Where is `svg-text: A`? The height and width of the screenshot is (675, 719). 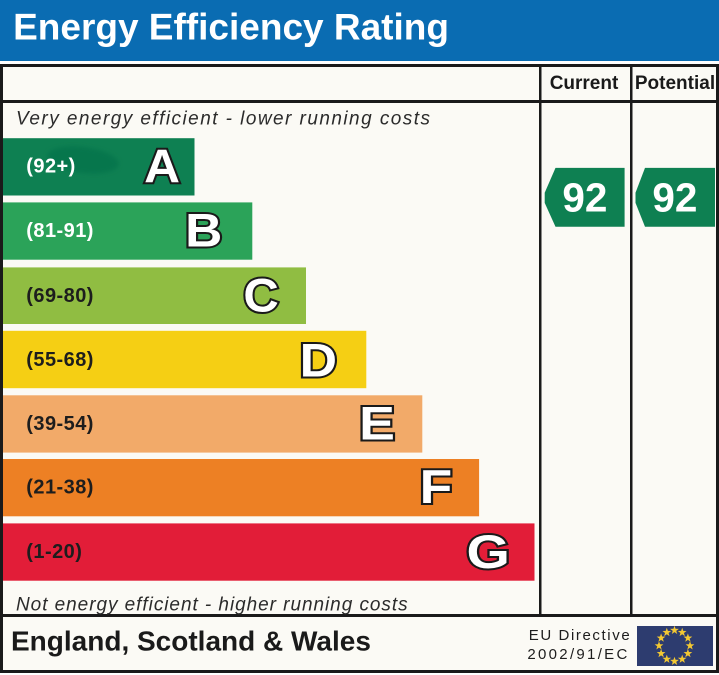
svg-text: A is located at coordinates (162, 165).